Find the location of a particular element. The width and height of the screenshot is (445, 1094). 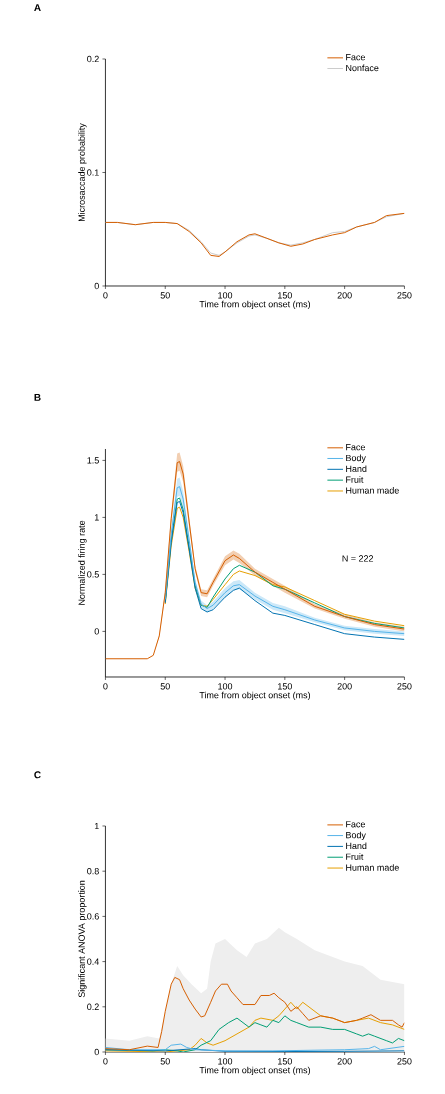

y-tick-label: 0.4 is located at coordinates (92, 961).